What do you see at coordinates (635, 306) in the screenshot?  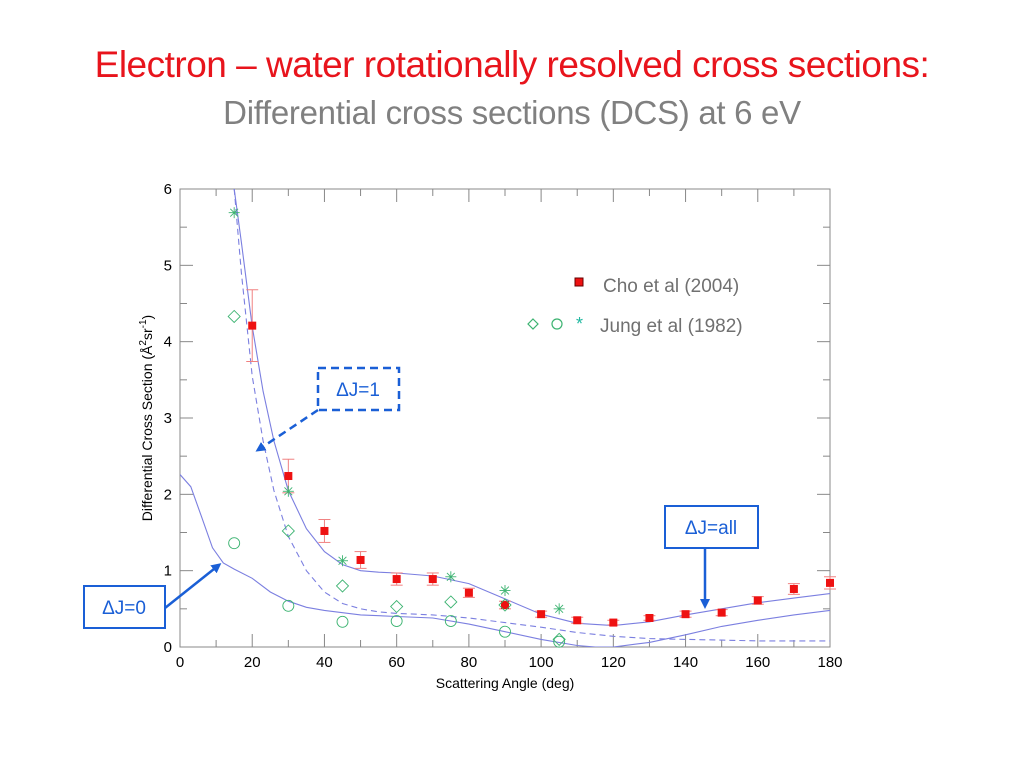 I see `legend: Cho et al (2004) * Jung et al (1982)` at bounding box center [635, 306].